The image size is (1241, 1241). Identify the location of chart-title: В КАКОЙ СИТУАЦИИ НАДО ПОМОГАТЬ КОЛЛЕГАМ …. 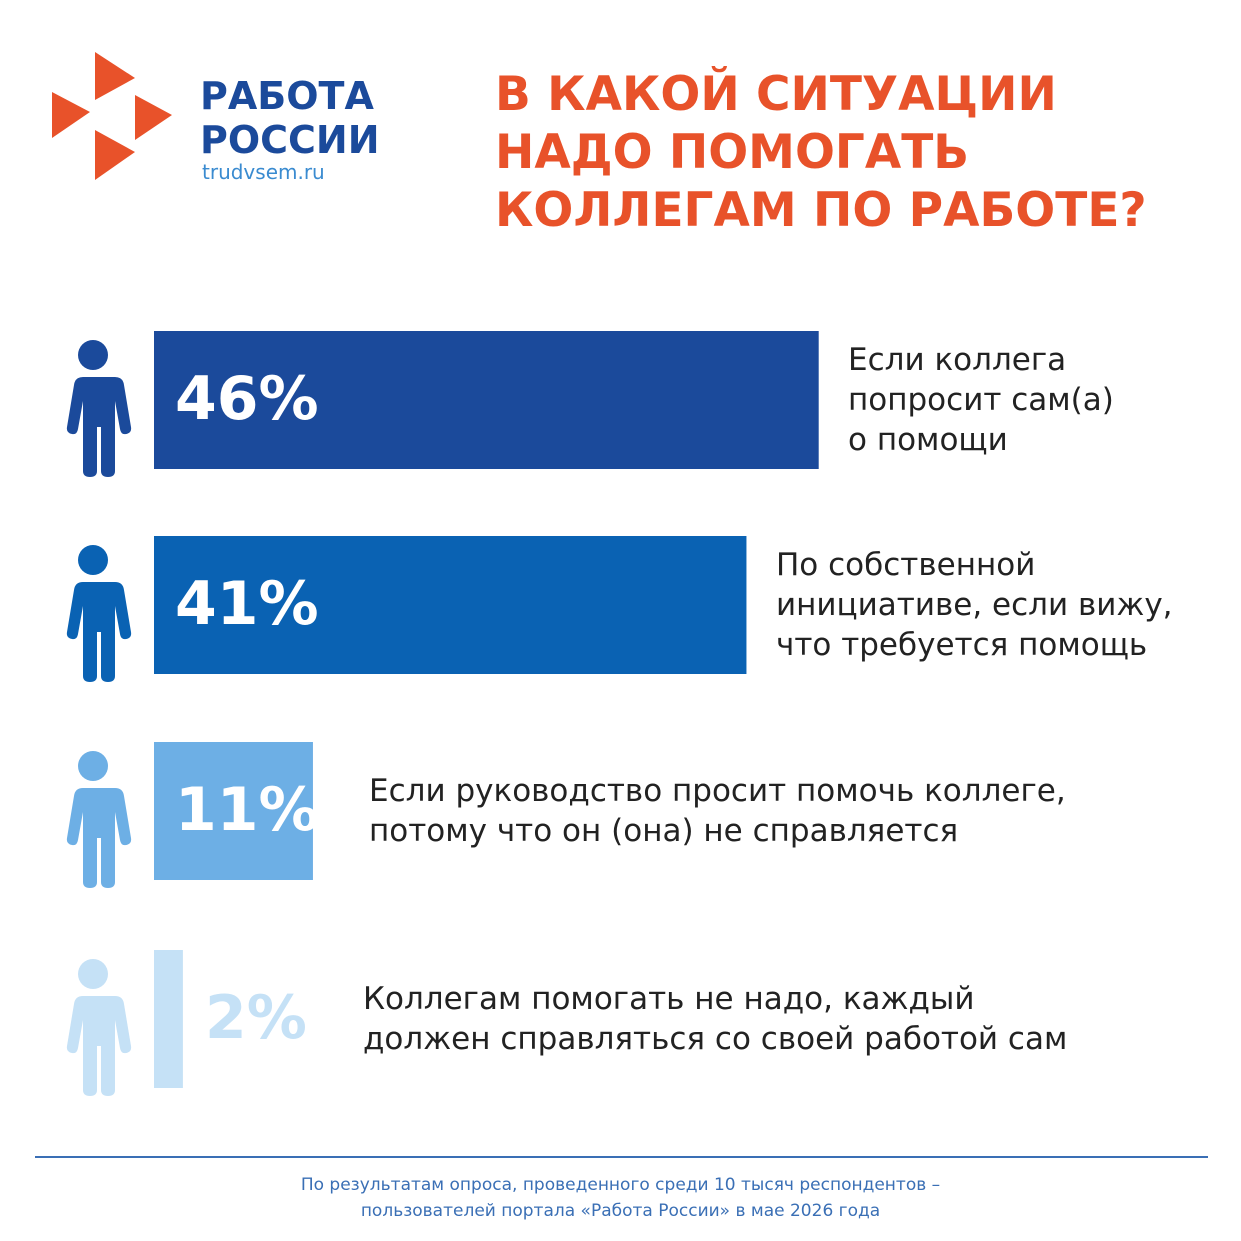
(821, 152).